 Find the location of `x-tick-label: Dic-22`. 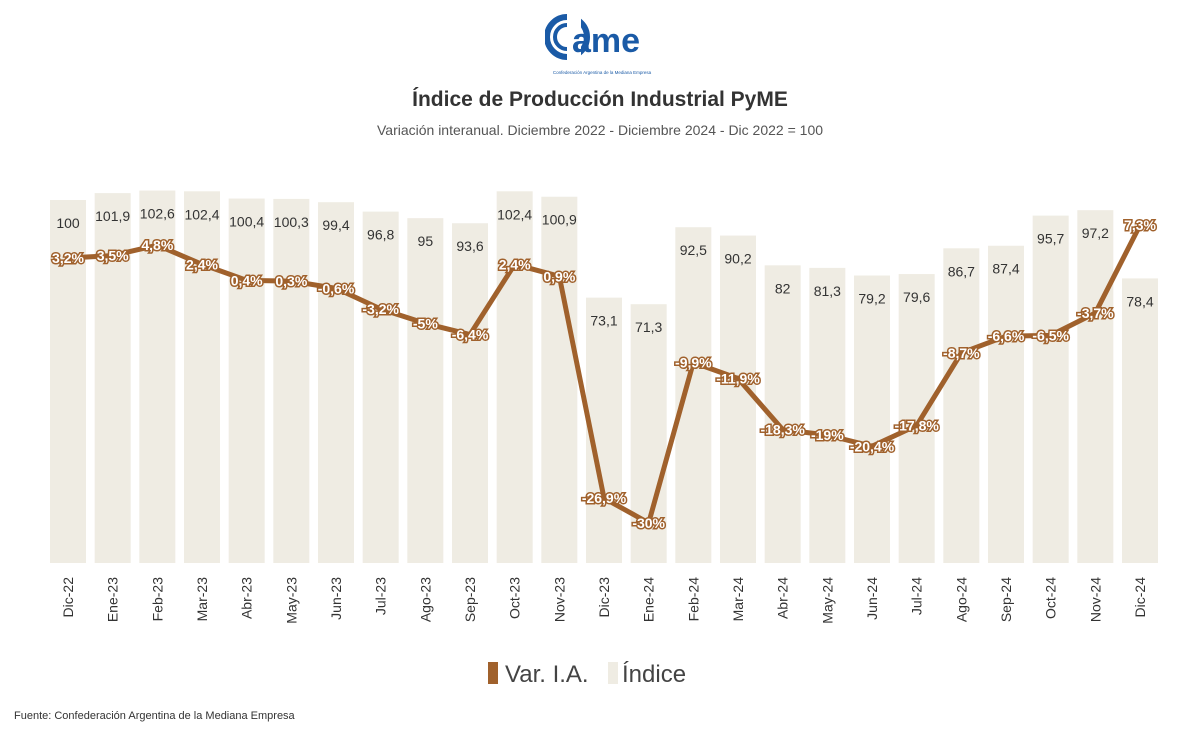

x-tick-label: Dic-22 is located at coordinates (68, 597).